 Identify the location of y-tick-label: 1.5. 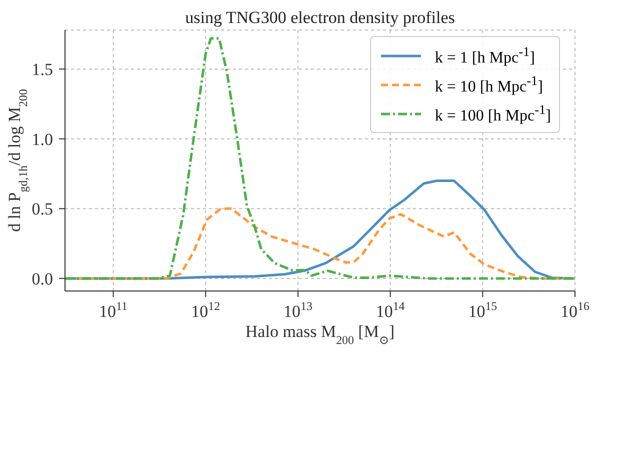
(42, 70).